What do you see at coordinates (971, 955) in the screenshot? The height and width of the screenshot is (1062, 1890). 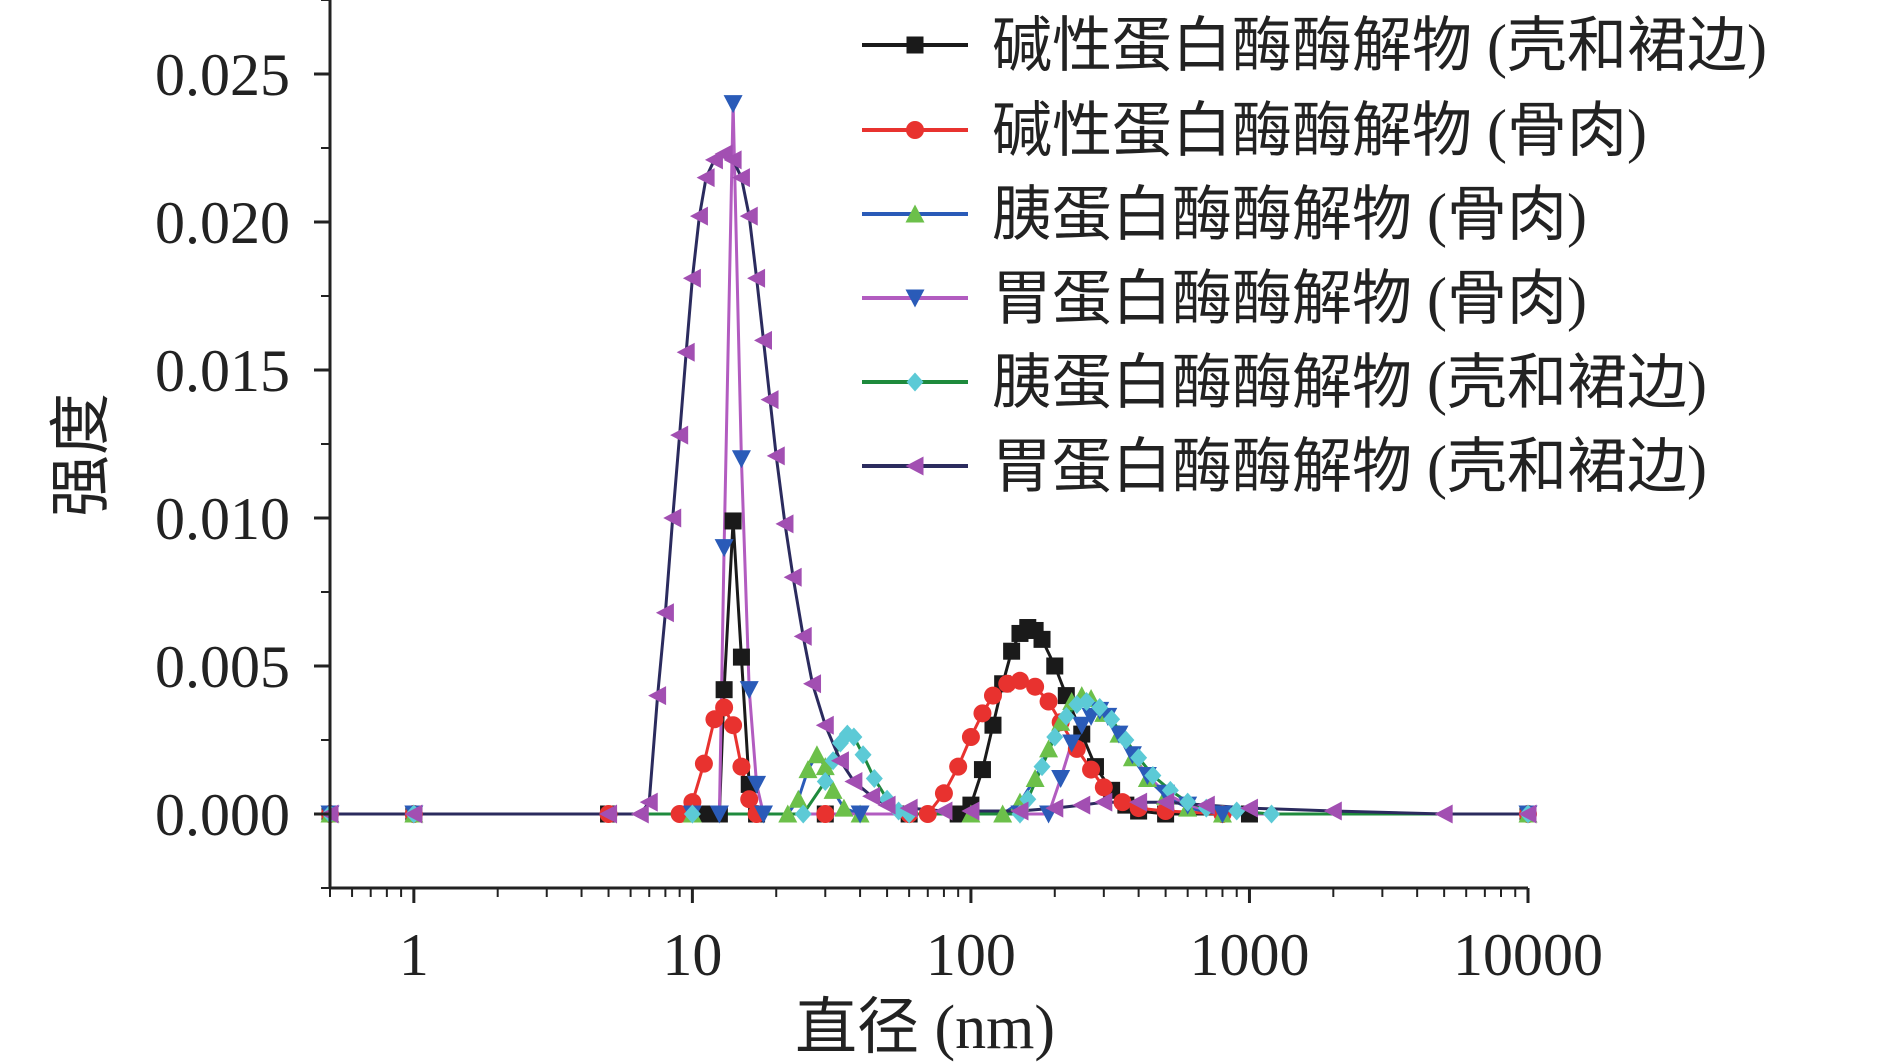 I see `x-tick-label: 100` at bounding box center [971, 955].